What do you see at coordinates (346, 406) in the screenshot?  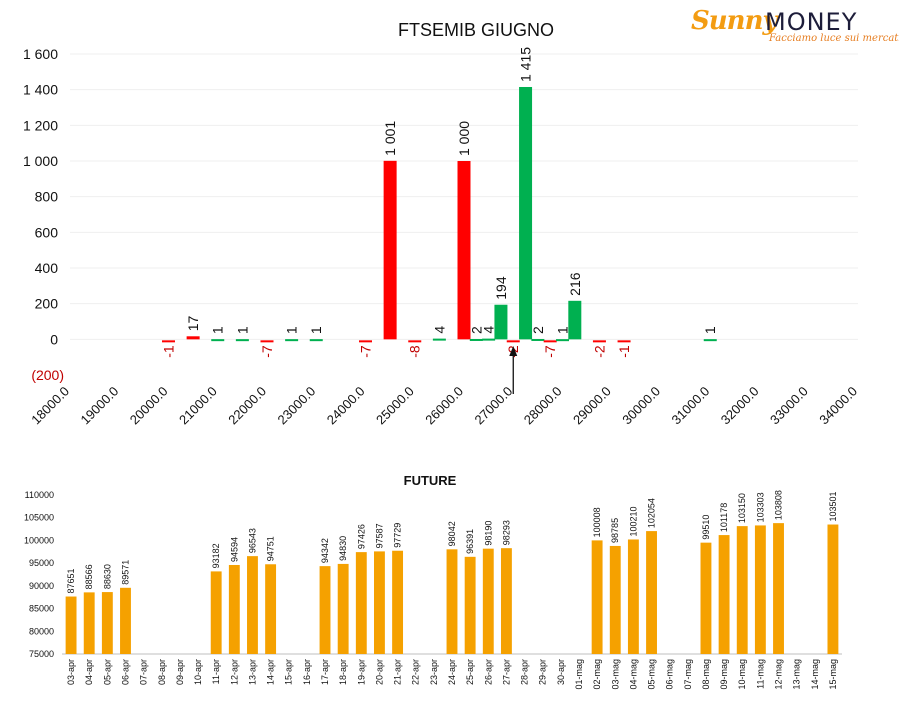 I see `x-tick-label: 24000.0` at bounding box center [346, 406].